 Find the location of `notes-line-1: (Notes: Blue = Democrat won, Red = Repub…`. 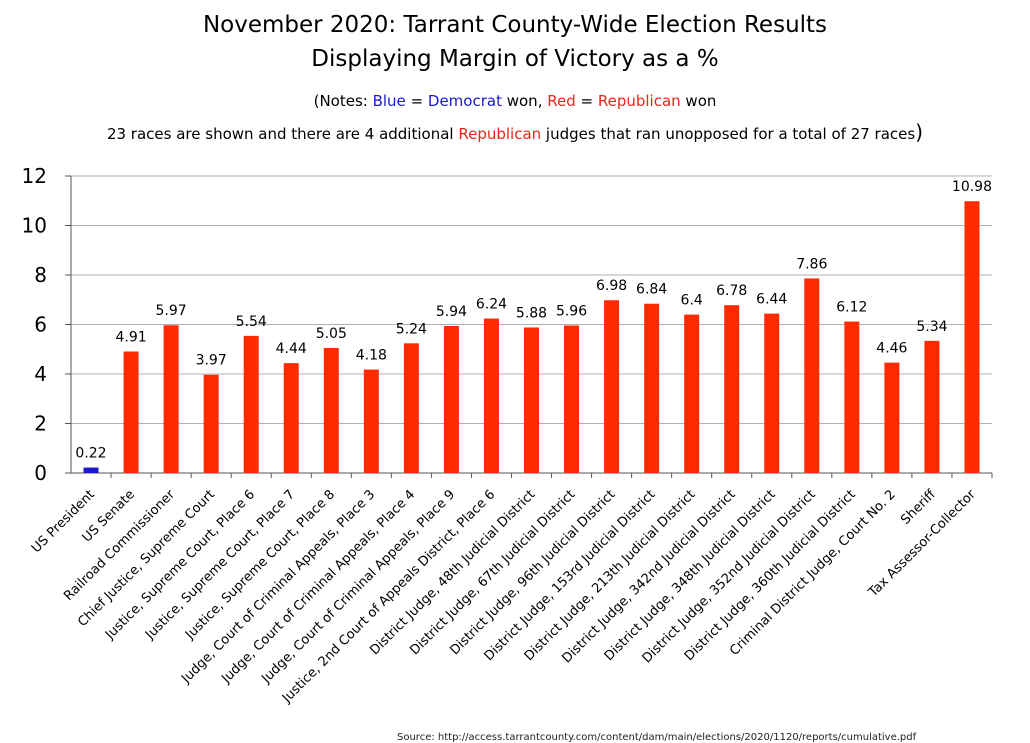

notes-line-1: (Notes: Blue = Democrat won, Red = Repub… is located at coordinates (515, 101).